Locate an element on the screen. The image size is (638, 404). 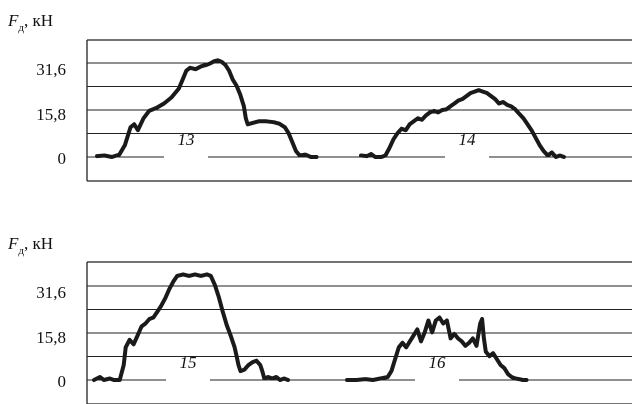
y-tick-top-0: 0 is located at coordinates (62, 158).